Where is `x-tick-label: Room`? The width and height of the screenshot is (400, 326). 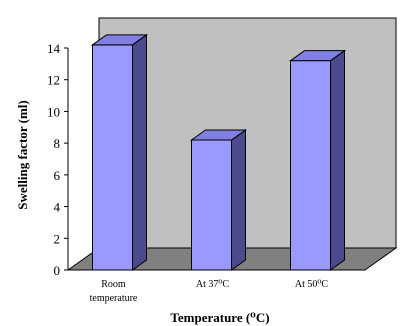
x-tick-label: Room is located at coordinates (113, 284).